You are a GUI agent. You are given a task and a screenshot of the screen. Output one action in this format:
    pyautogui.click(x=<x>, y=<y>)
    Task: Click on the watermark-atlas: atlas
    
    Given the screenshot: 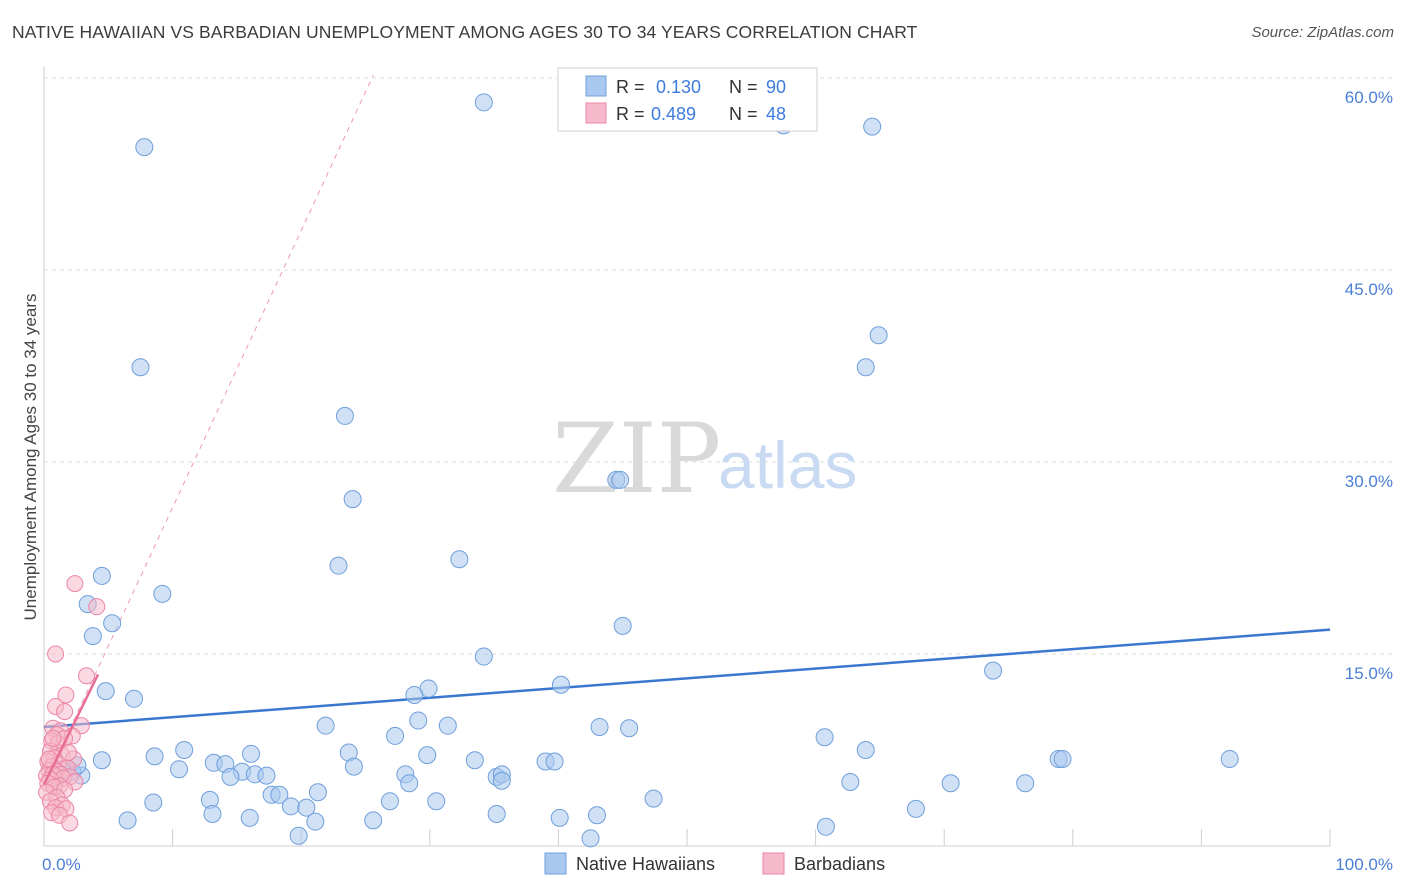 What is the action you would take?
    pyautogui.click(x=787, y=465)
    